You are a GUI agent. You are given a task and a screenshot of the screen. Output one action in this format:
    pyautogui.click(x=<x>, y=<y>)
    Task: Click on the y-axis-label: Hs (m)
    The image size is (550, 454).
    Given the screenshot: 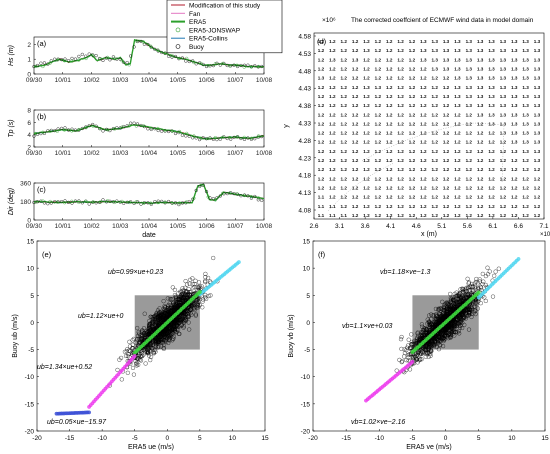 What is the action you would take?
    pyautogui.click(x=11, y=55)
    